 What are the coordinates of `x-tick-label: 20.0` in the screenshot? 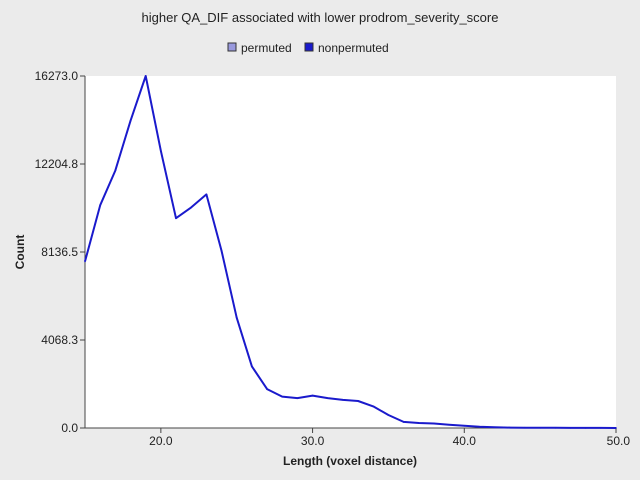 It's located at (161, 441).